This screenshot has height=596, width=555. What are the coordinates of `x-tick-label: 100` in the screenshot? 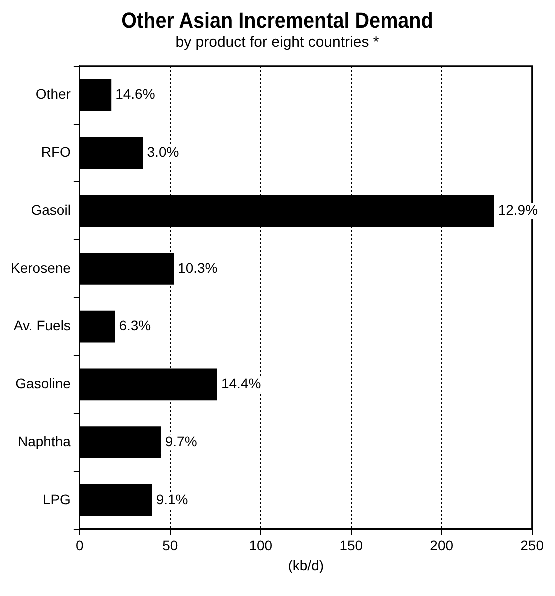 It's located at (261, 546).